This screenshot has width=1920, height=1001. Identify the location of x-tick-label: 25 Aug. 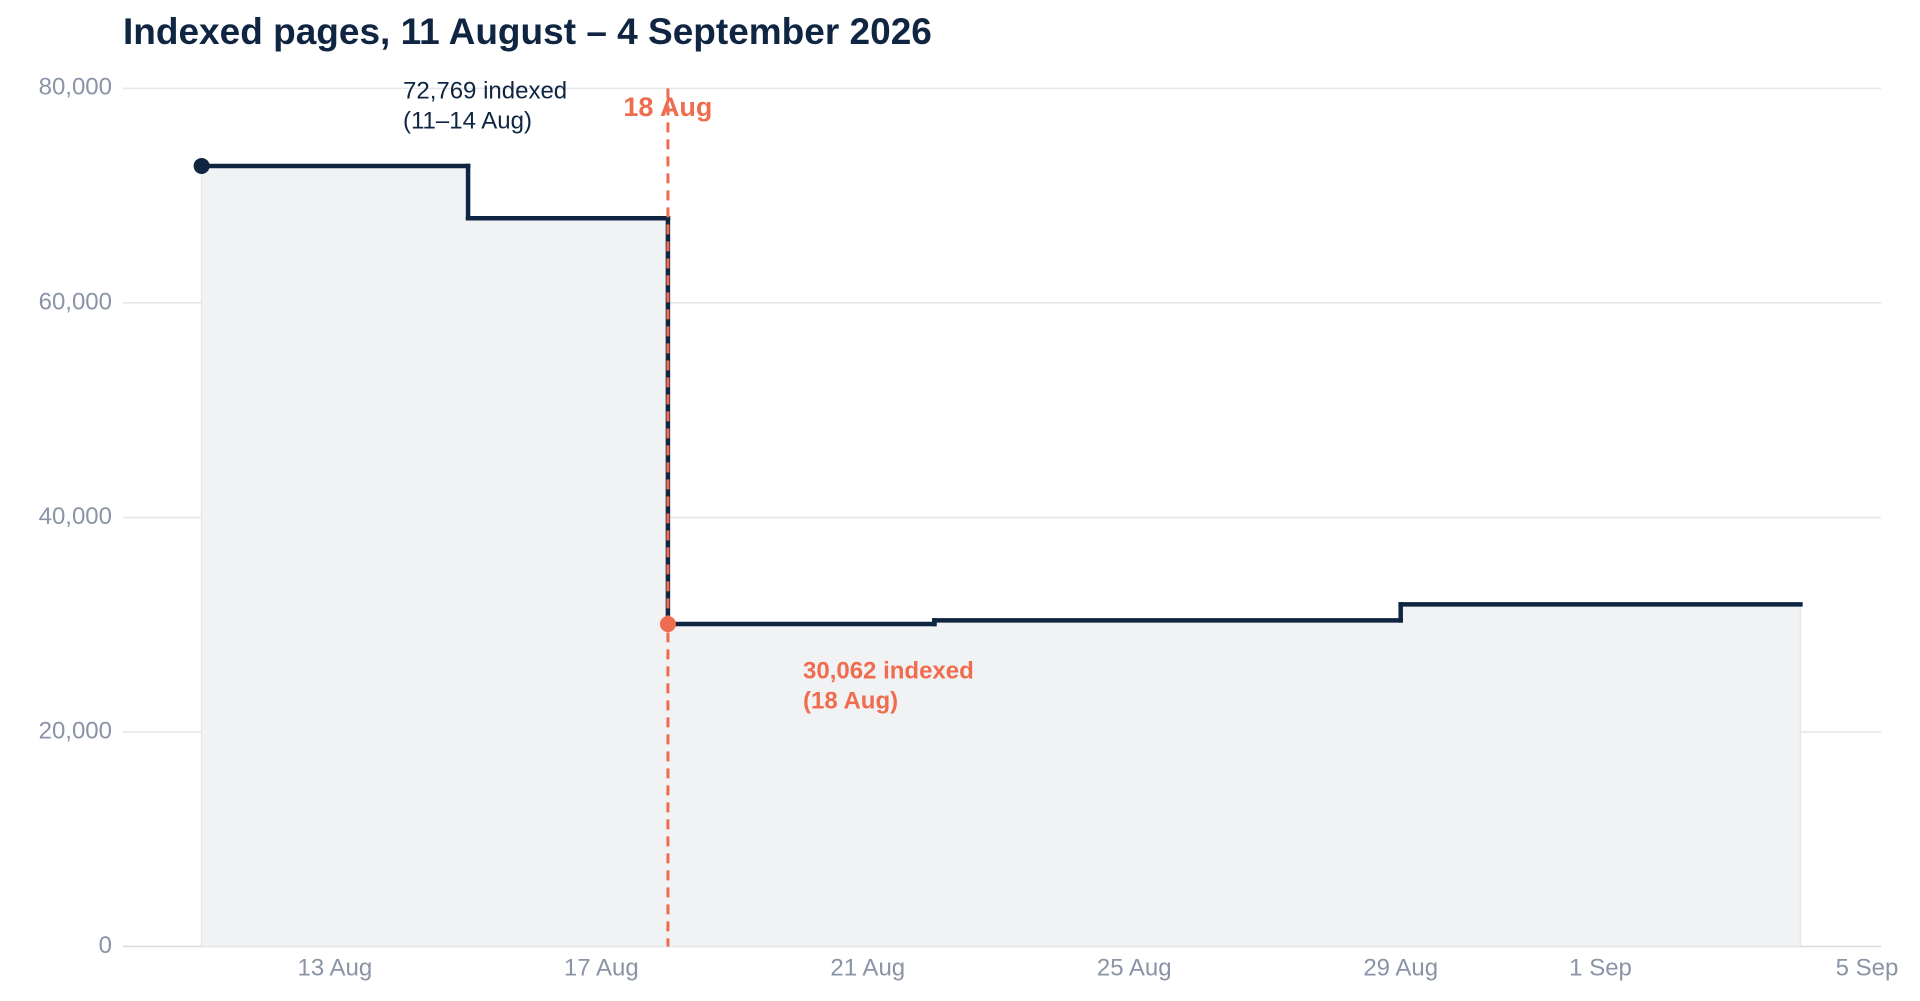
(1134, 967).